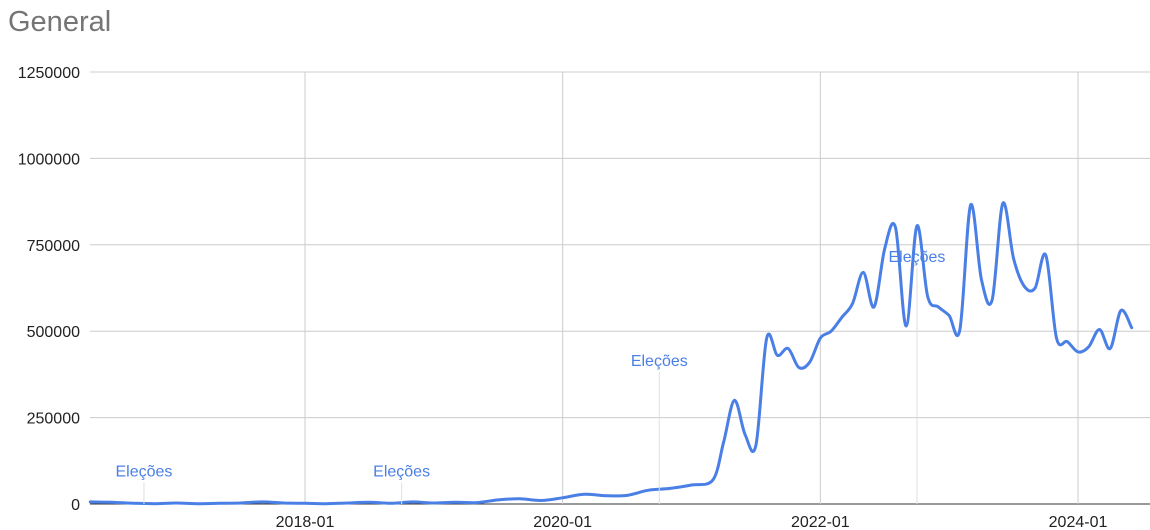 This screenshot has width=1150, height=530. I want to click on chart-title: General, so click(60, 22).